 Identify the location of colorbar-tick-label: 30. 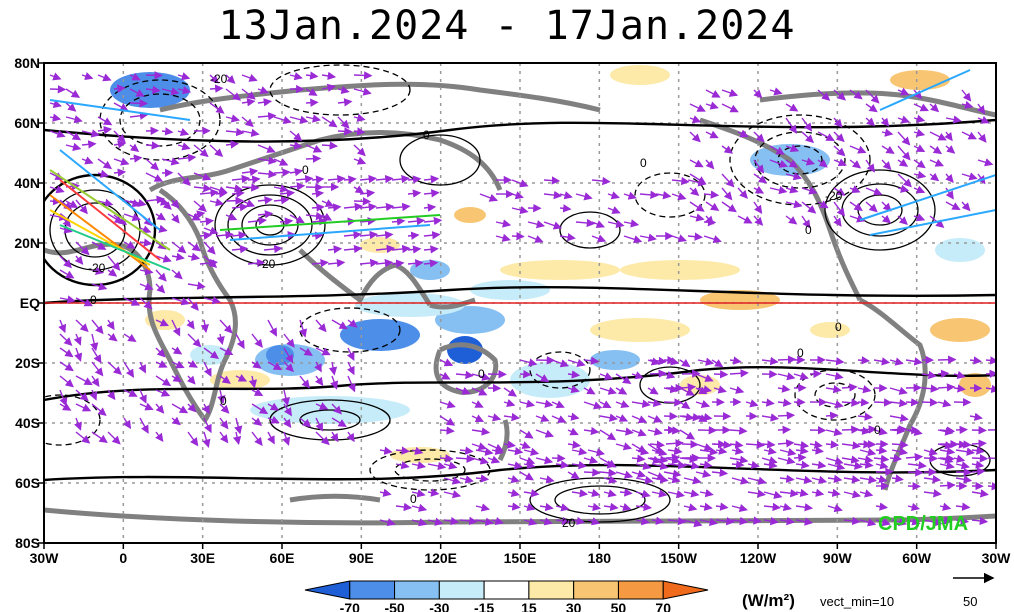
(574, 606).